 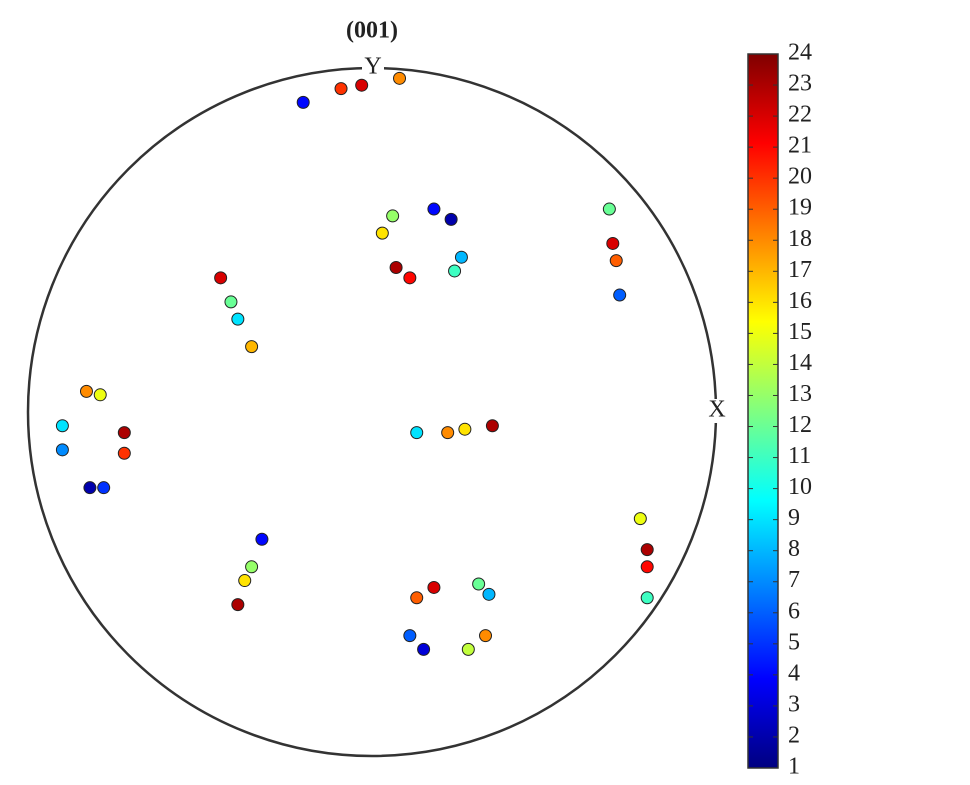 What do you see at coordinates (763, 411) in the screenshot?
I see `colorbar` at bounding box center [763, 411].